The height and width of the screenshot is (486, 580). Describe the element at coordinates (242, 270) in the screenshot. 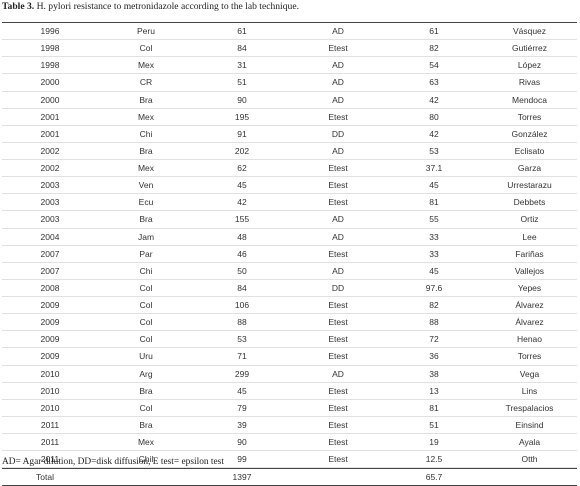

I see `sample-size-cell: 50` at that location.